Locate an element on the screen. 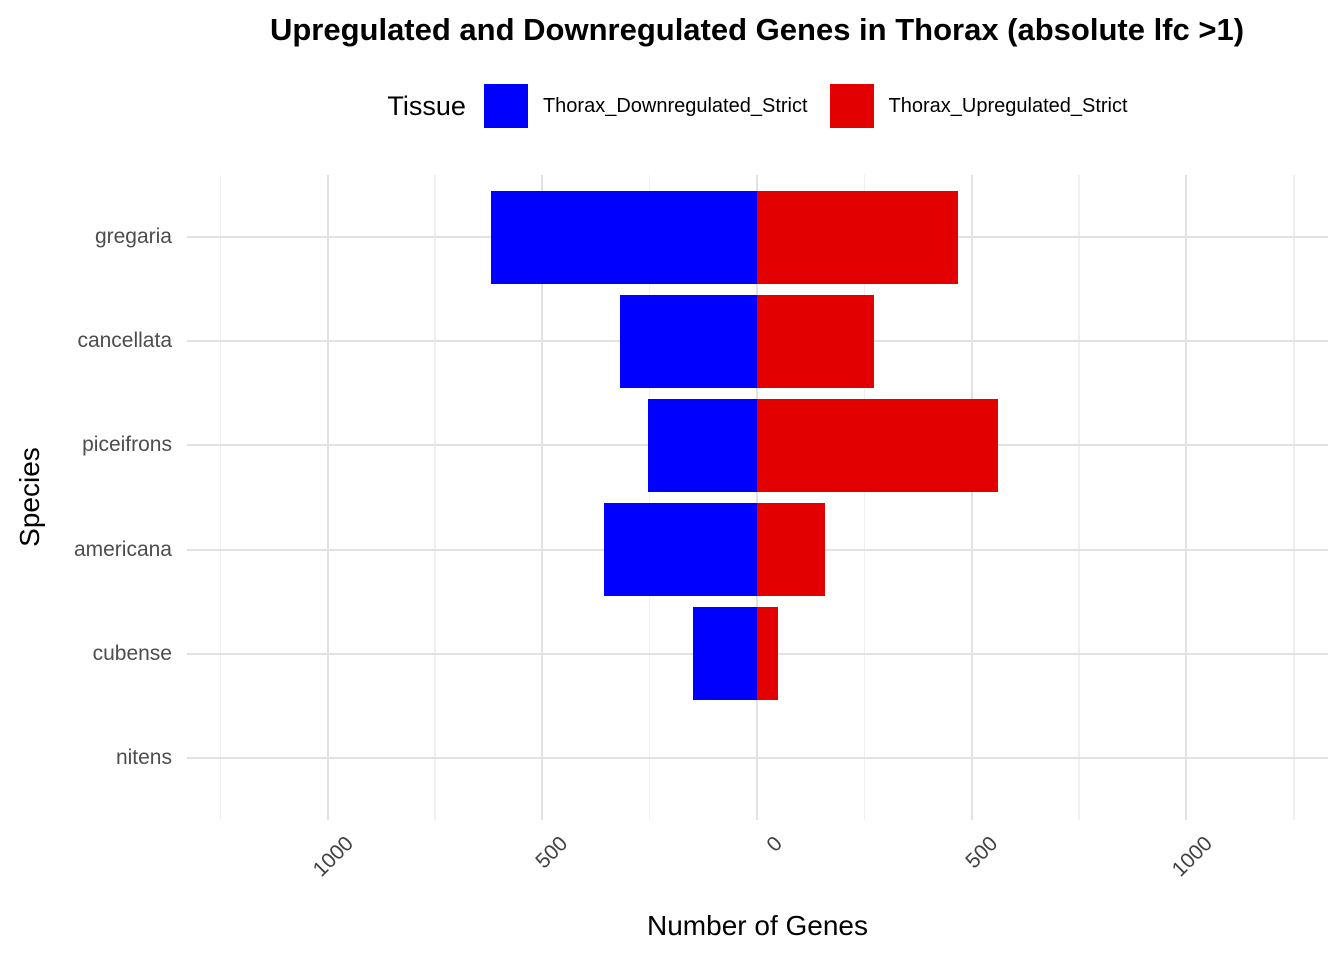 The height and width of the screenshot is (960, 1344). y-tick-label-cancellata: cancellata is located at coordinates (124, 341).